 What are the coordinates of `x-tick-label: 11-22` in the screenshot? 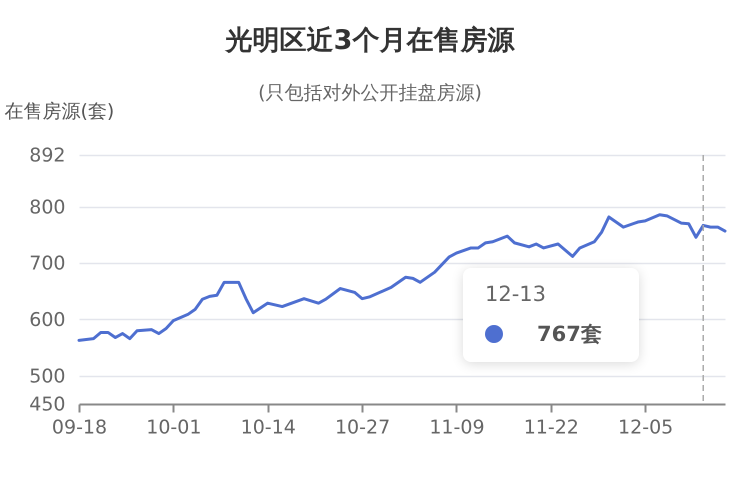 It's located at (551, 427).